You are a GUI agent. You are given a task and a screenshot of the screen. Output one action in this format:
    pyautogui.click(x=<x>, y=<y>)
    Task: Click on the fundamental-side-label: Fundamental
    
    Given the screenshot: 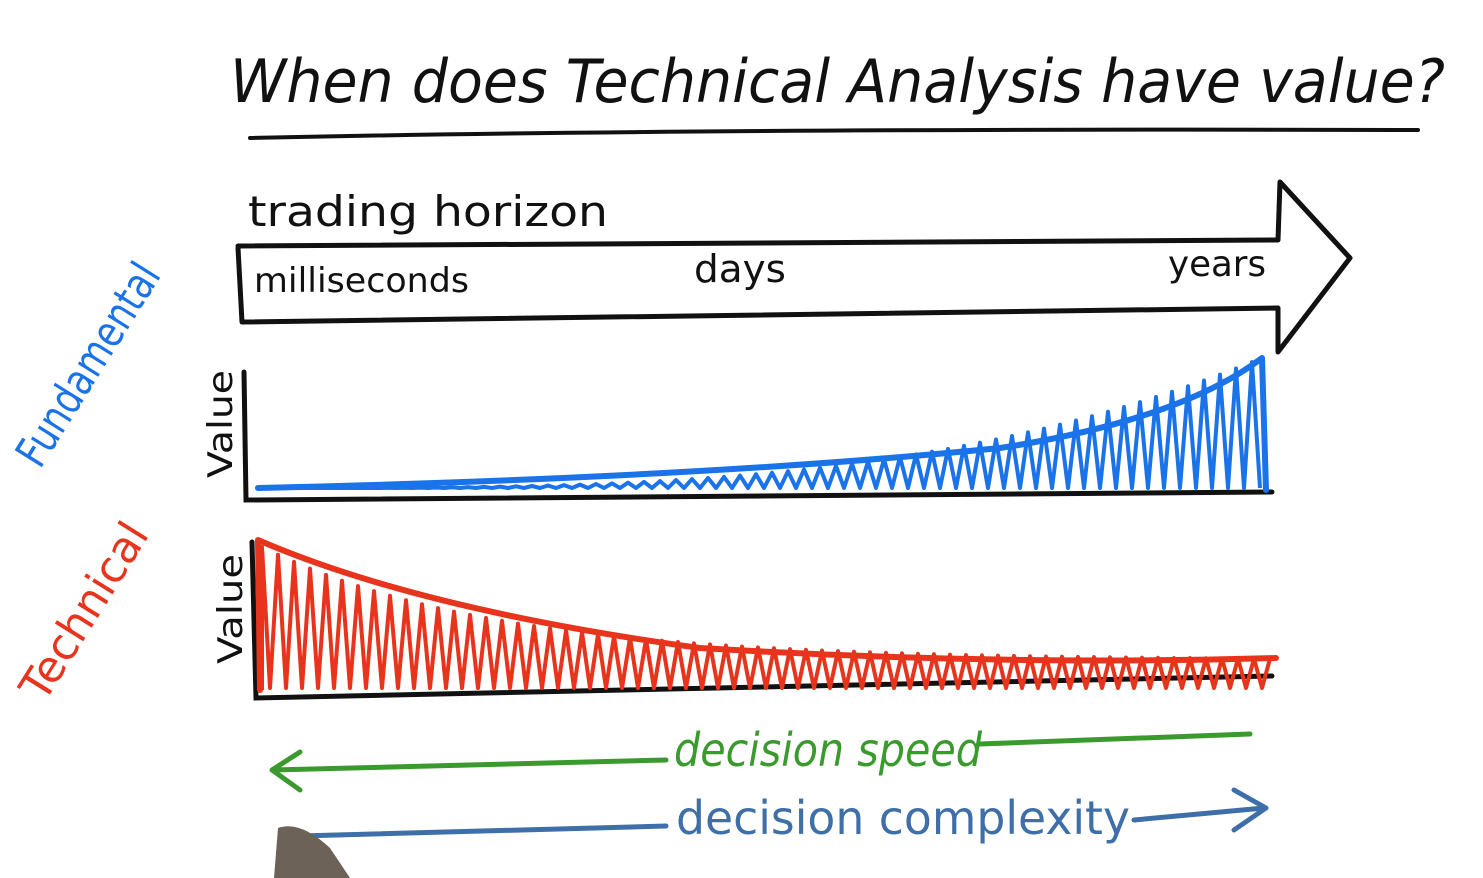 What is the action you would take?
    pyautogui.click(x=88, y=365)
    